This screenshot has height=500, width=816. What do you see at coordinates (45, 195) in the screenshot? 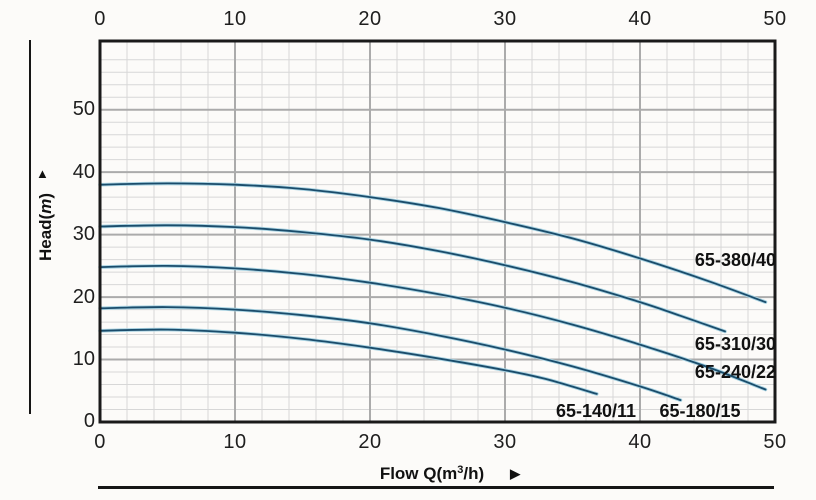
I see `y-axis-title-close: )` at bounding box center [45, 195].